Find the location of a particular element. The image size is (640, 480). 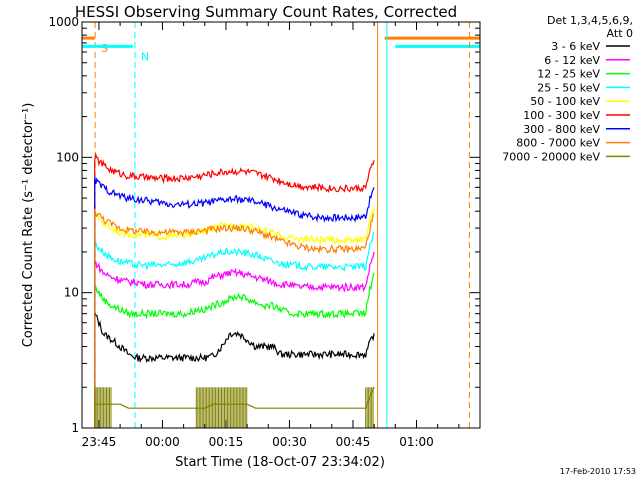

flag-label: S is located at coordinates (104, 48).